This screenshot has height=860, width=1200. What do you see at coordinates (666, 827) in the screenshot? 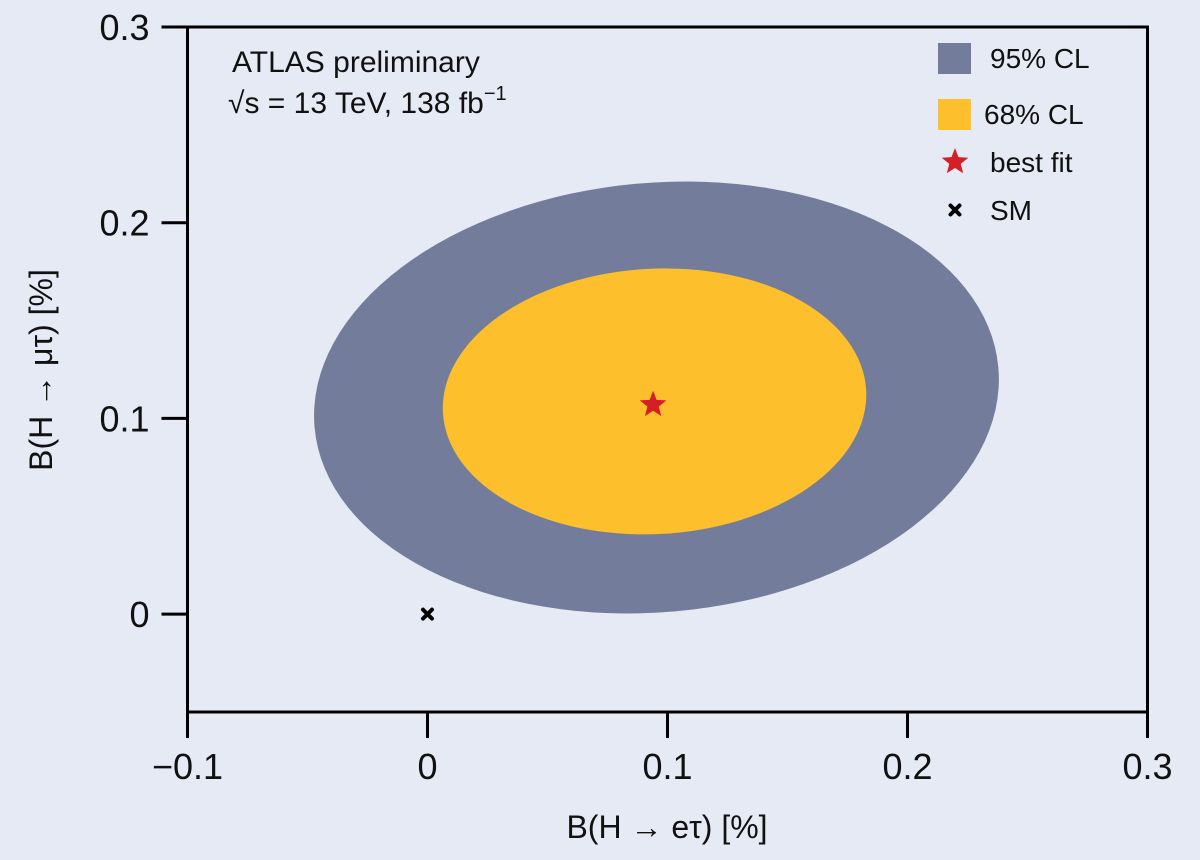
I see `x-axis-label: B(H → eτ) [%]` at bounding box center [666, 827].